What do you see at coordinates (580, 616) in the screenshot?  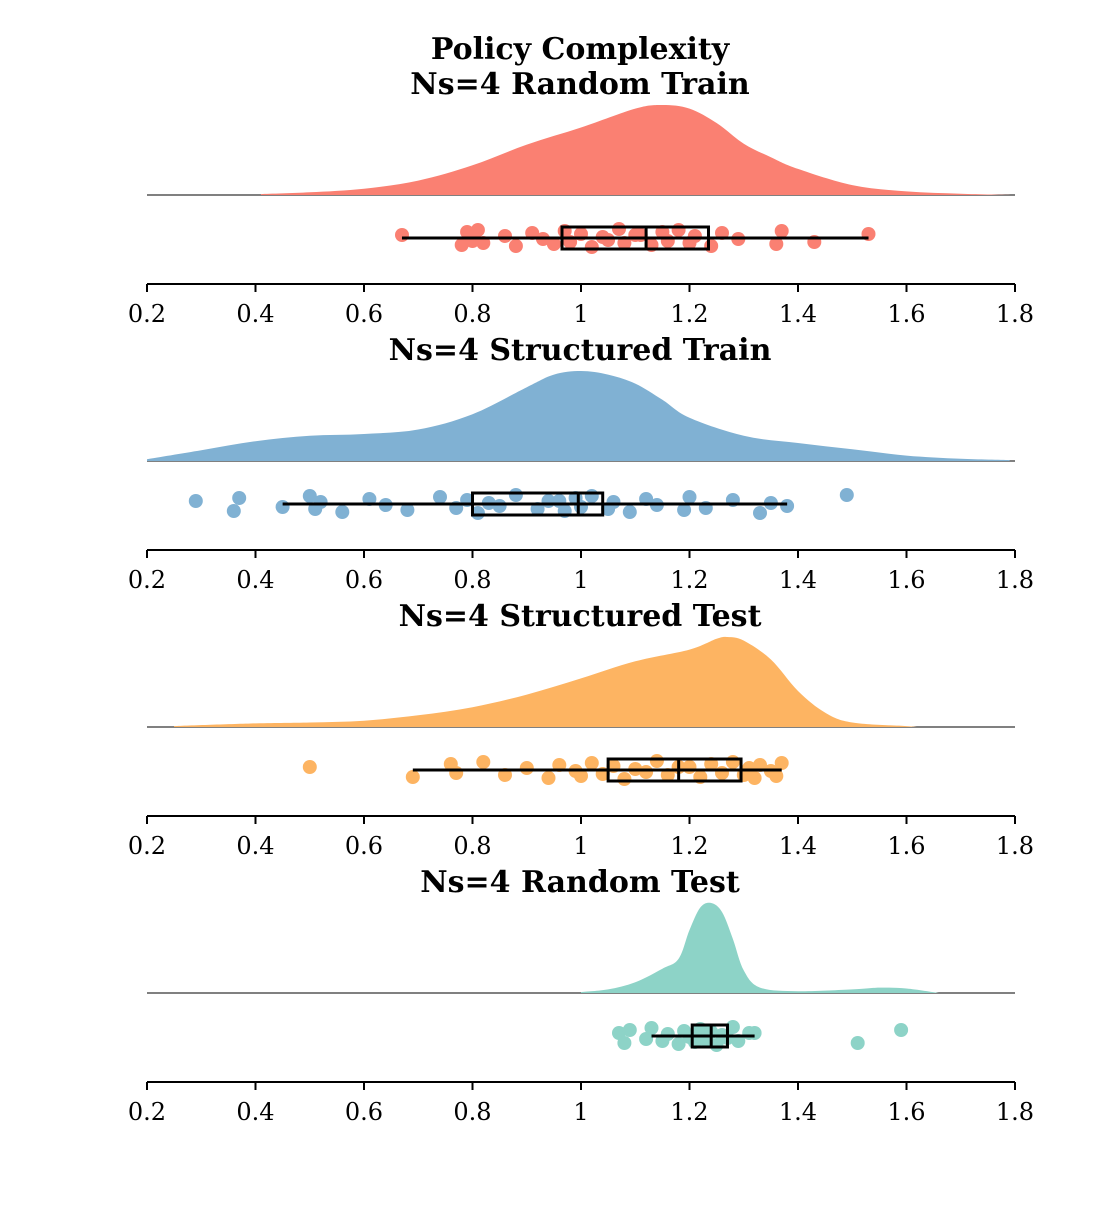 I see `panel-3-title: Ns=4 Structured Test` at bounding box center [580, 616].